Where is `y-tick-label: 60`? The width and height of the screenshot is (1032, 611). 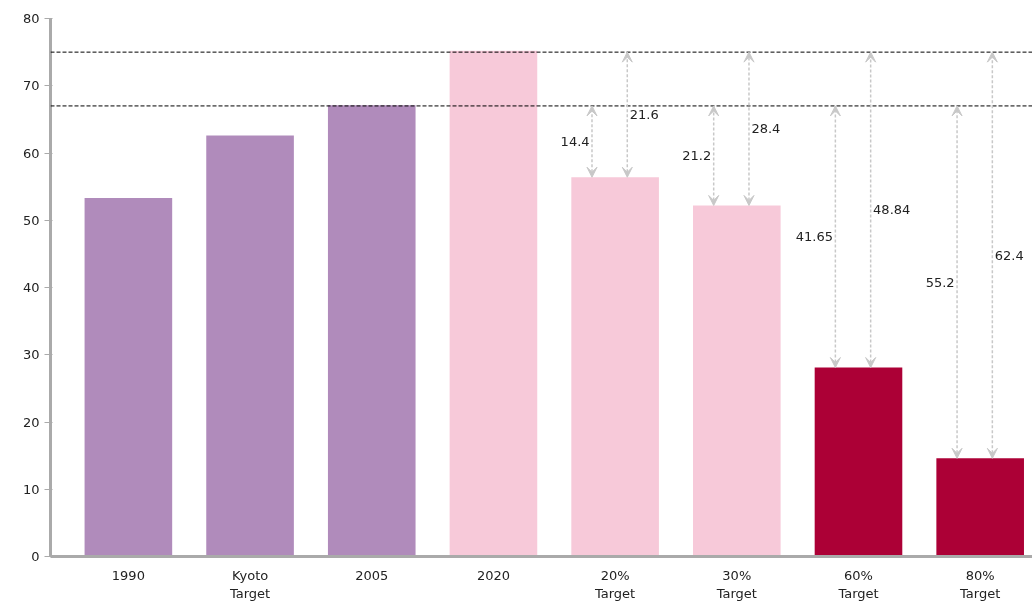 y-tick-label: 60 is located at coordinates (31, 153).